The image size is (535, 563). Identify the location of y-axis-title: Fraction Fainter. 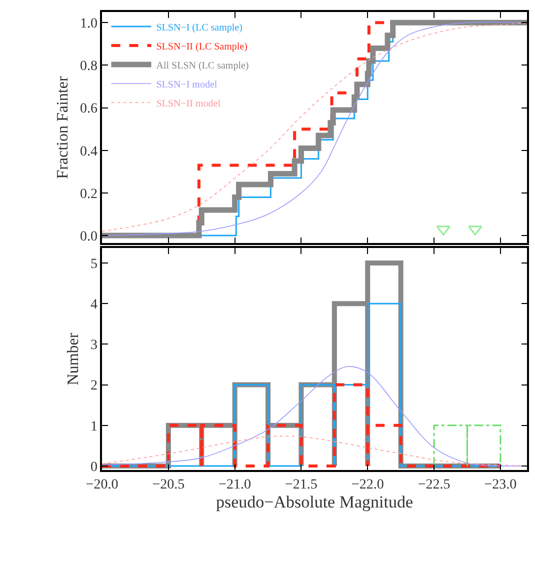
(63, 127).